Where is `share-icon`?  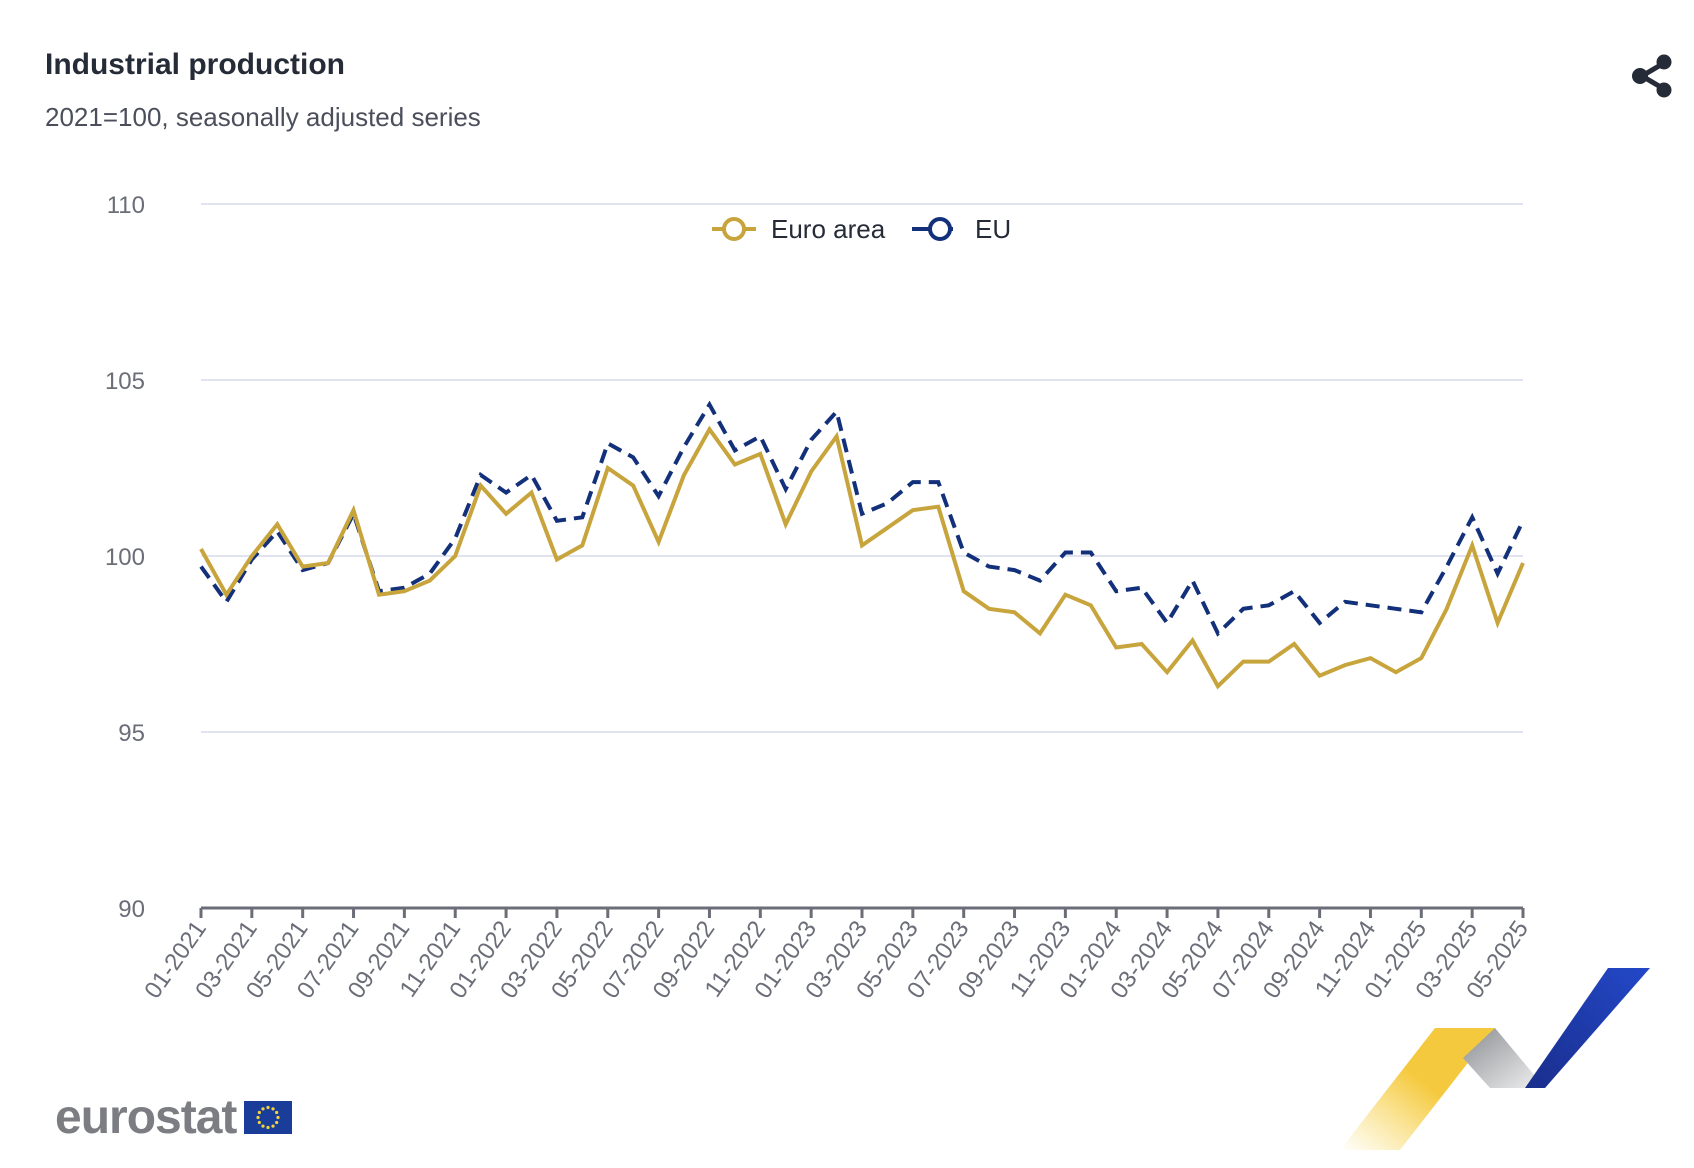
share-icon is located at coordinates (1652, 76).